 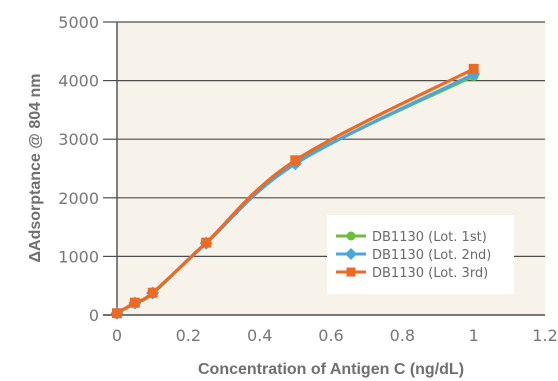 What do you see at coordinates (429, 237) in the screenshot?
I see `legend-label: DB1130 (Lot. 1st)` at bounding box center [429, 237].